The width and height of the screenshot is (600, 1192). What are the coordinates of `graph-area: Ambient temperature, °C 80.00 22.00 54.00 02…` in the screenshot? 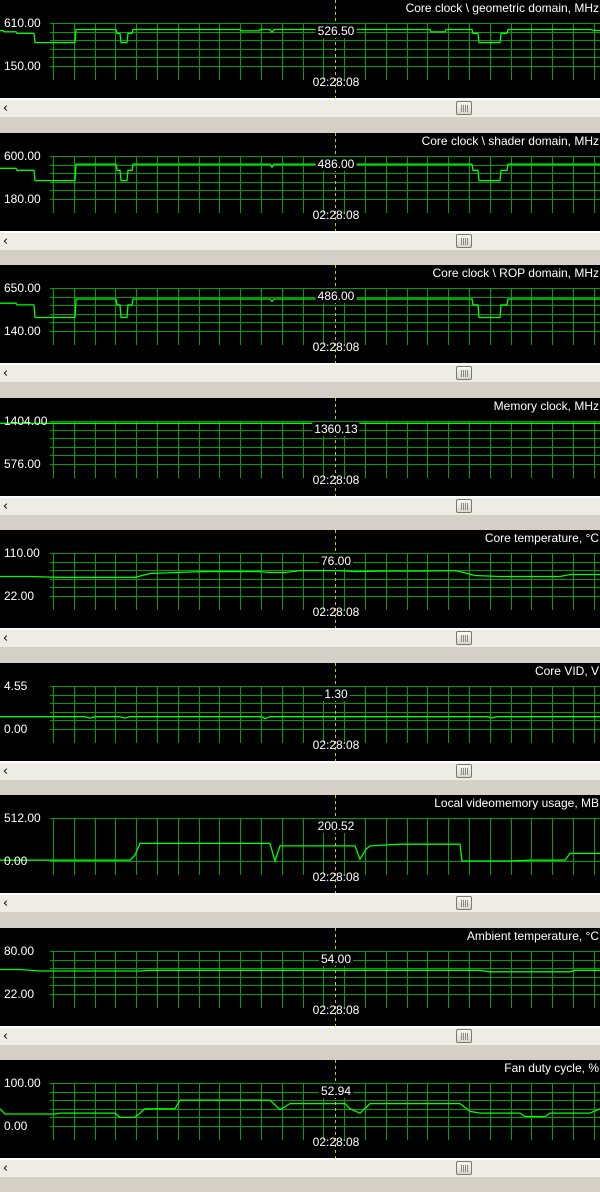 It's located at (300, 977).